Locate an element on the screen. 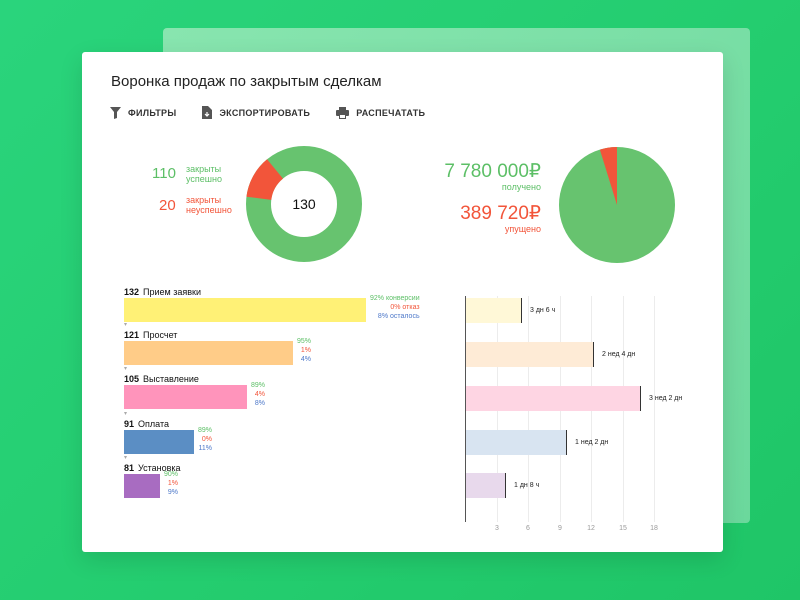 The height and width of the screenshot is (600, 800). conversion-percent: 90% is located at coordinates (171, 474).